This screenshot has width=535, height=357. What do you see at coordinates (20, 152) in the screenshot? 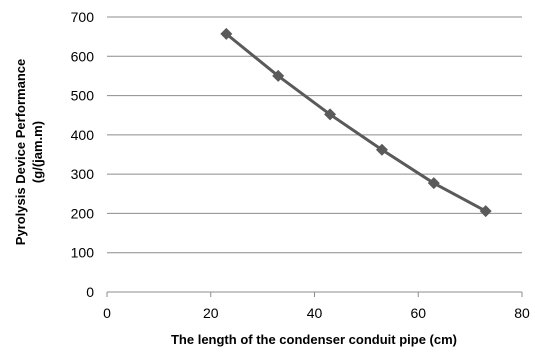
I see `y-axis-title-line1: Pyrolysis Device Performance` at bounding box center [20, 152].